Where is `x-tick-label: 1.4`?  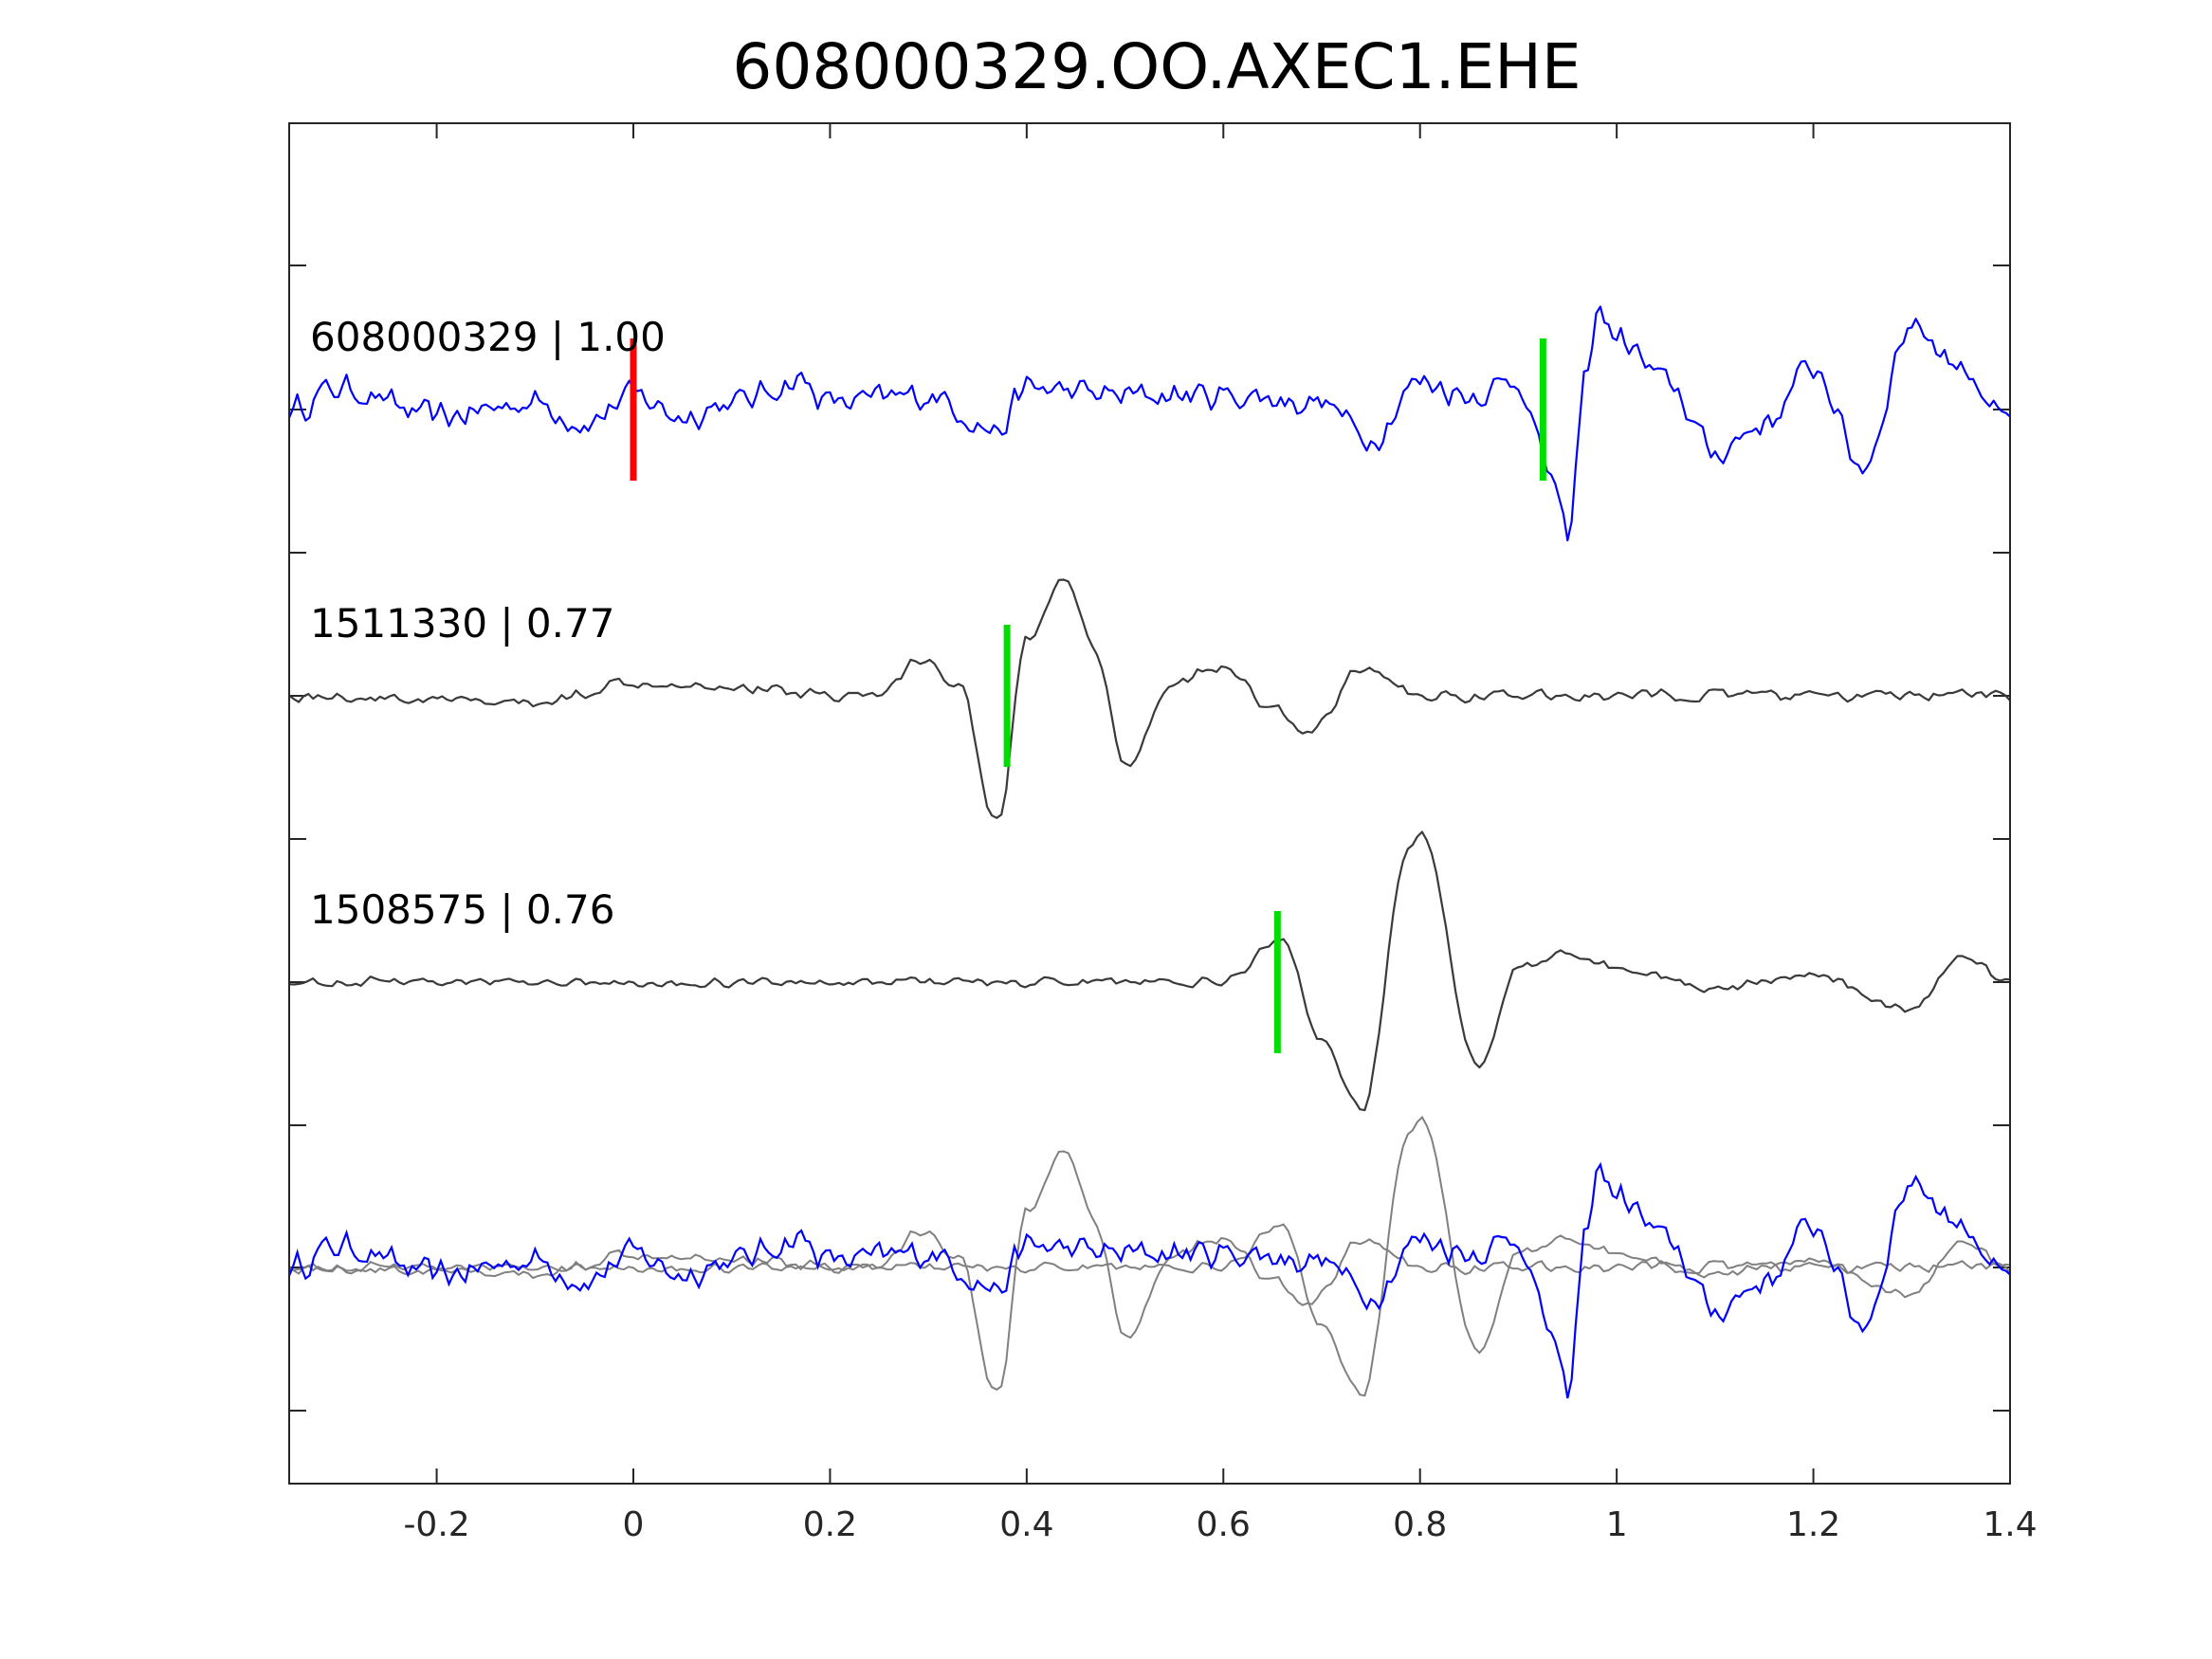 x-tick-label: 1.4 is located at coordinates (2010, 1524).